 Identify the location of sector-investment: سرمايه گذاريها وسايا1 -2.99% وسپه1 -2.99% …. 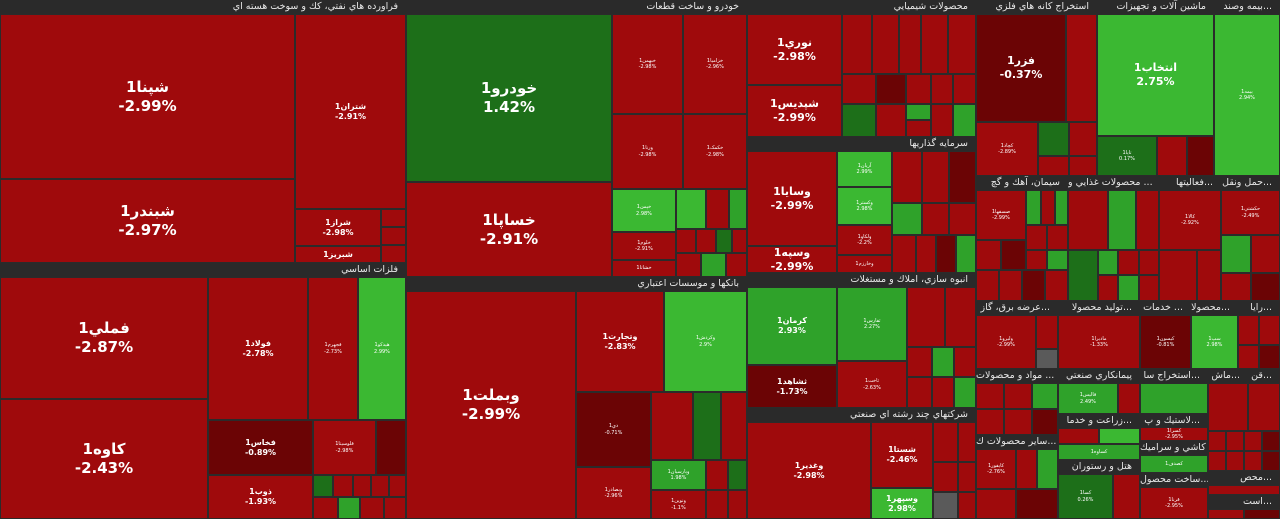
(861, 205).